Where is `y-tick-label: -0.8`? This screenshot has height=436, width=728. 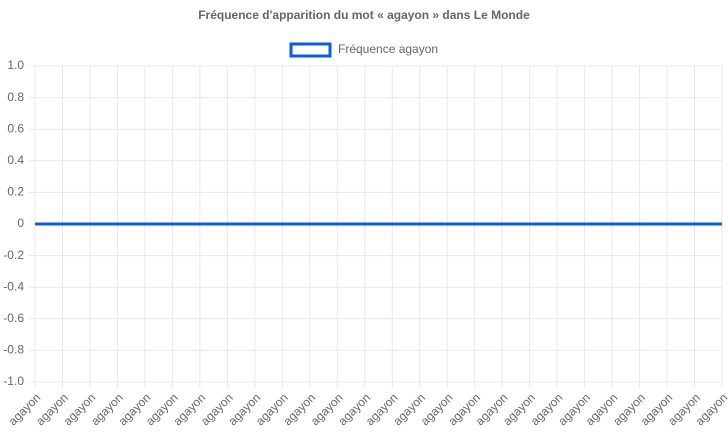 y-tick-label: -0.8 is located at coordinates (13, 350).